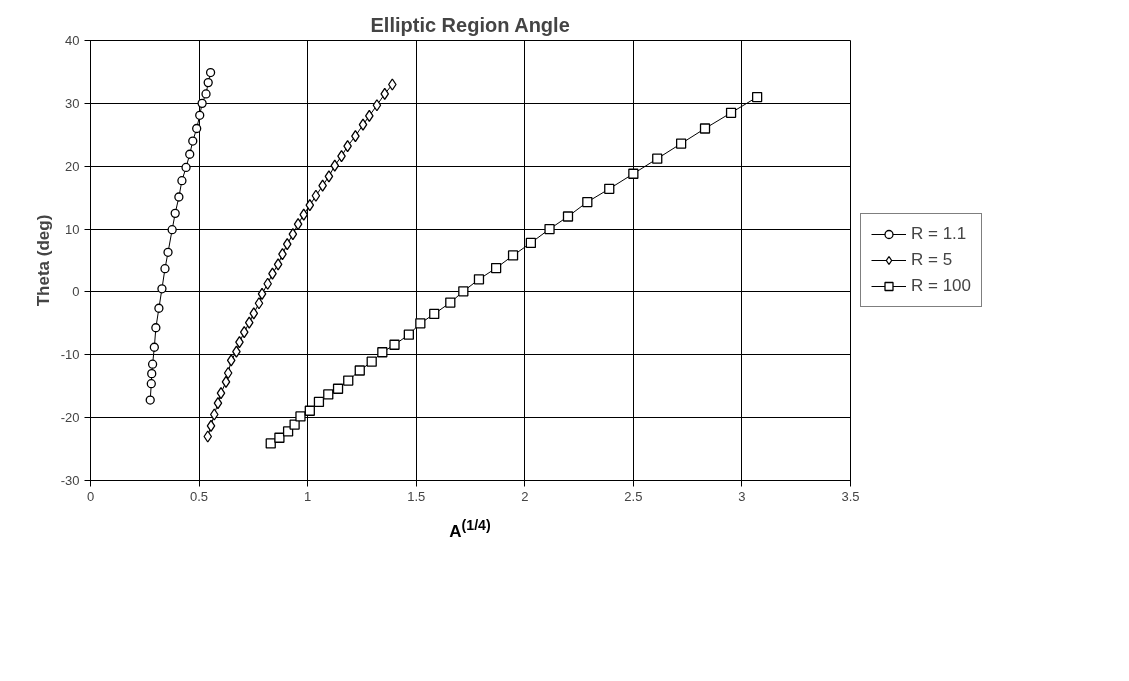 The width and height of the screenshot is (1129, 681). I want to click on chart-title: Elliptic Region Angle, so click(470, 24).